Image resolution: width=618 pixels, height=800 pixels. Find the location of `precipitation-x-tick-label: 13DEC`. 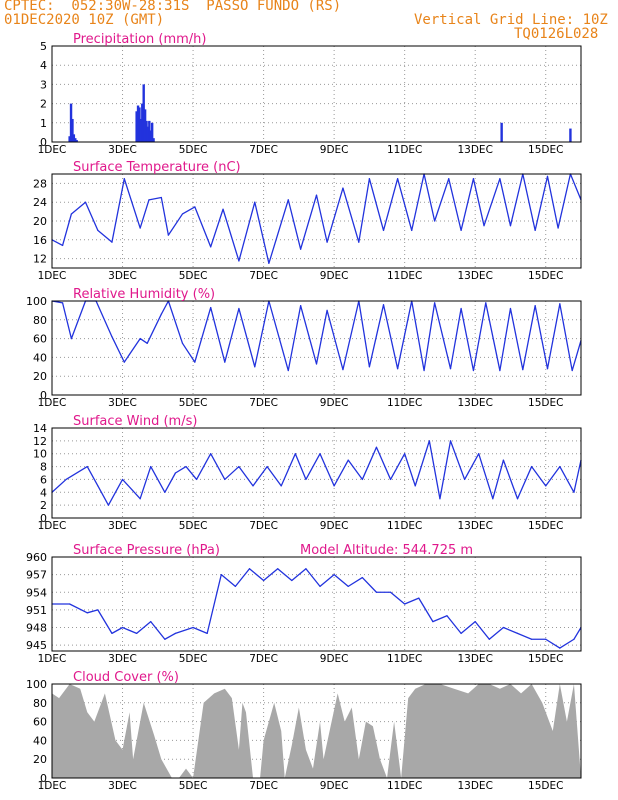

precipitation-x-tick-label: 13DEC is located at coordinates (474, 150).